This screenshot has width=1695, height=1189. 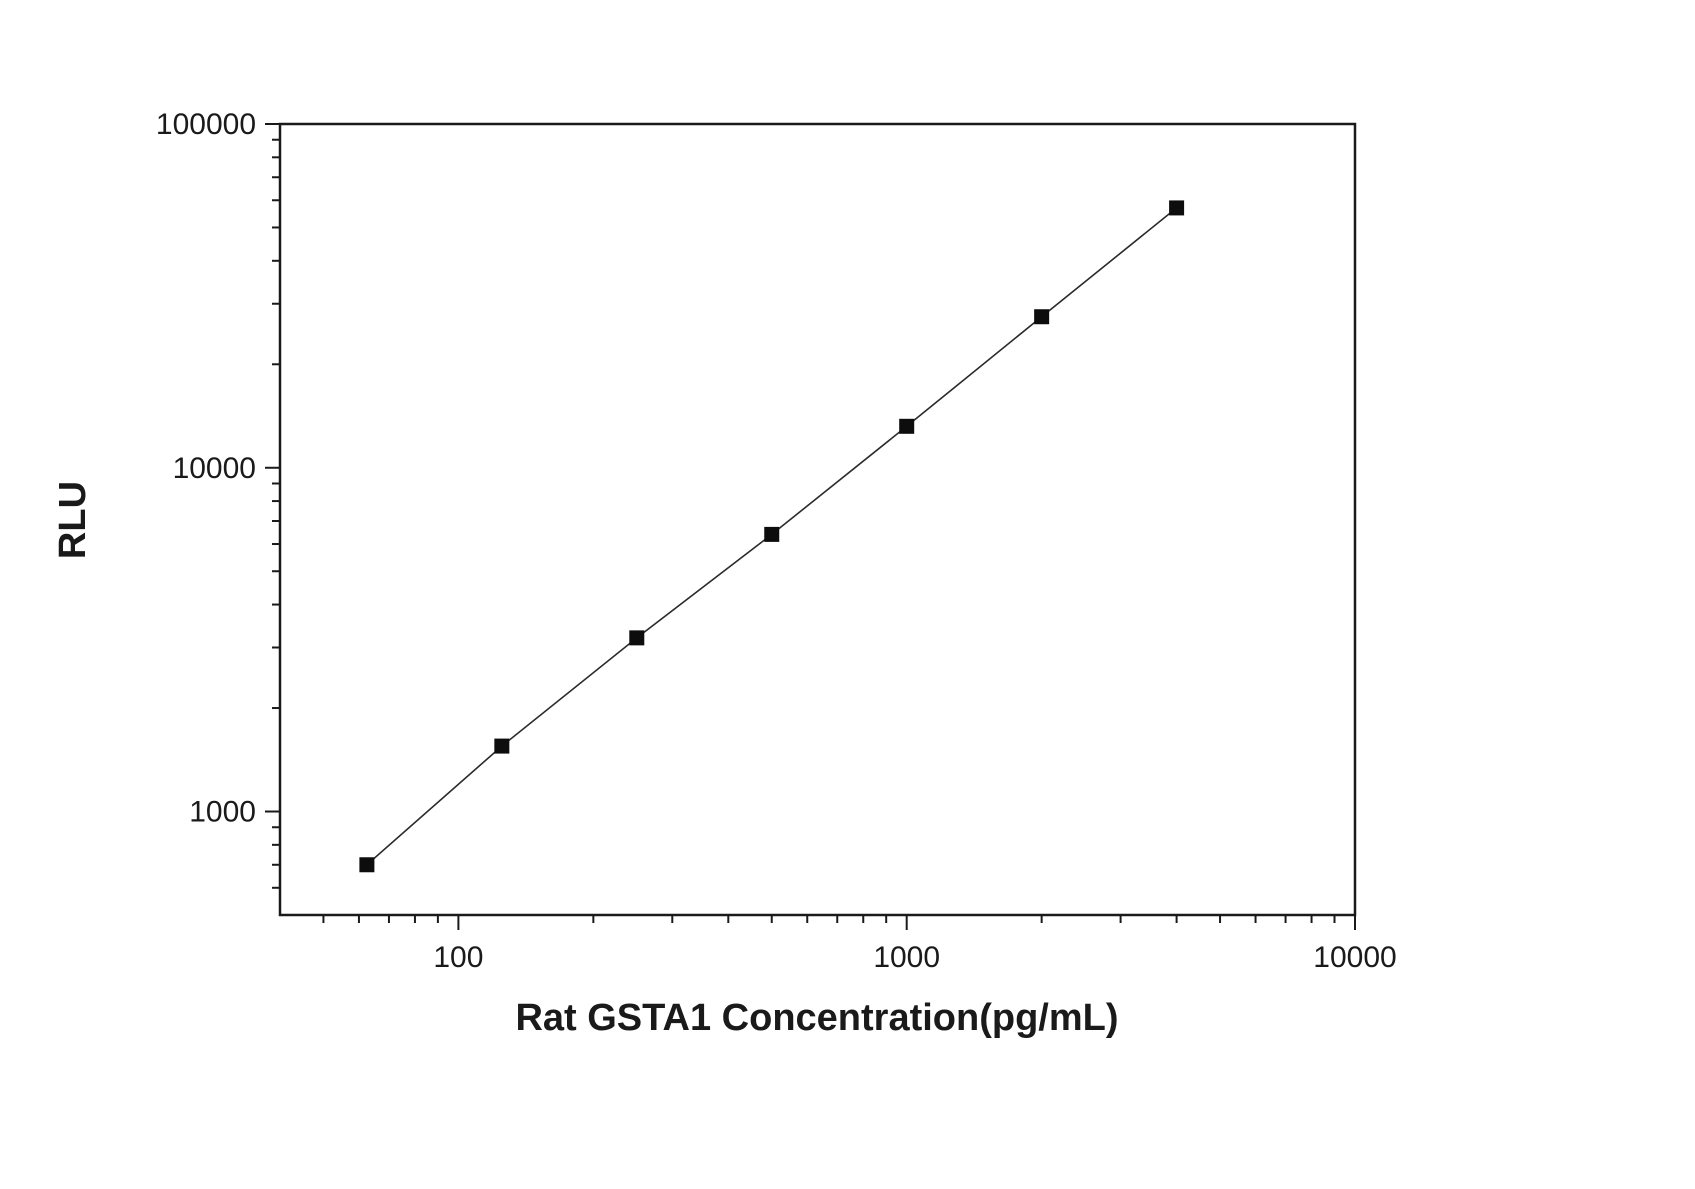 I want to click on x-tick-label: 10000, so click(x=1354, y=957).